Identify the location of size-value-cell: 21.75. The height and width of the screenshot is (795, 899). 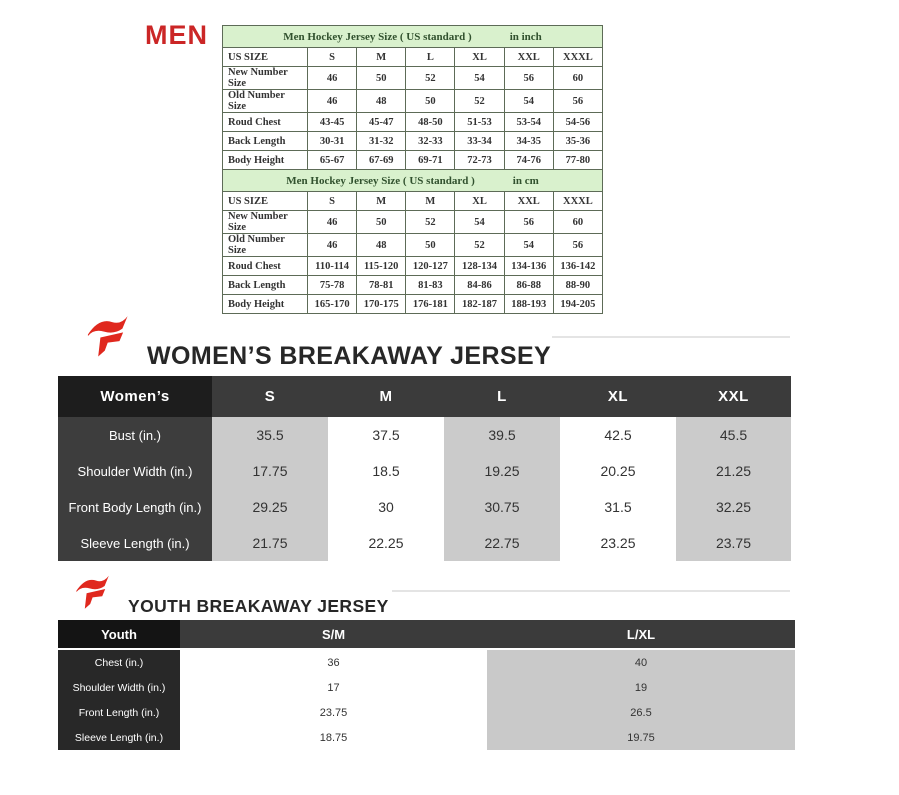
(270, 543).